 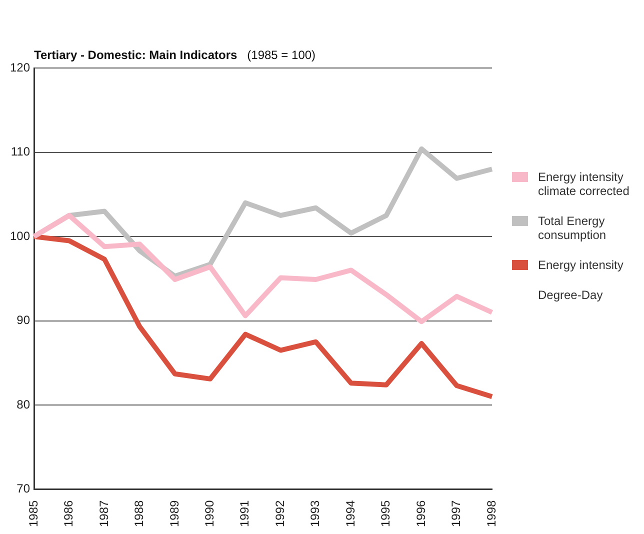 I want to click on legend-label: Energy intensity, so click(x=581, y=265).